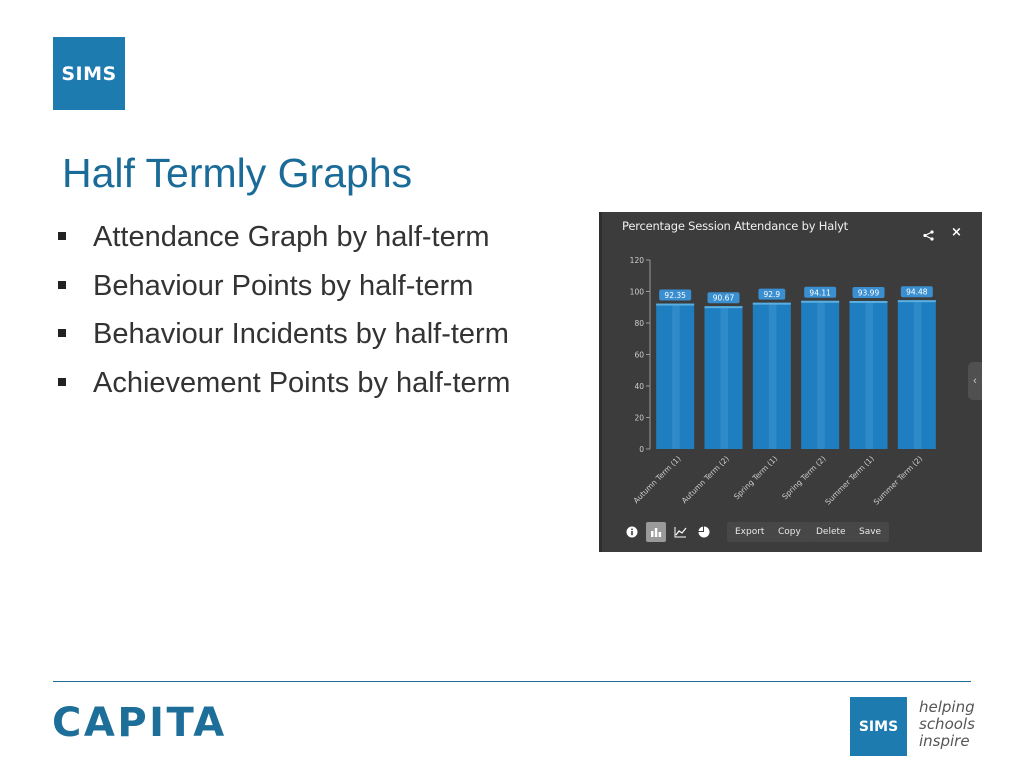  I want to click on line-chart-icon, so click(680, 532).